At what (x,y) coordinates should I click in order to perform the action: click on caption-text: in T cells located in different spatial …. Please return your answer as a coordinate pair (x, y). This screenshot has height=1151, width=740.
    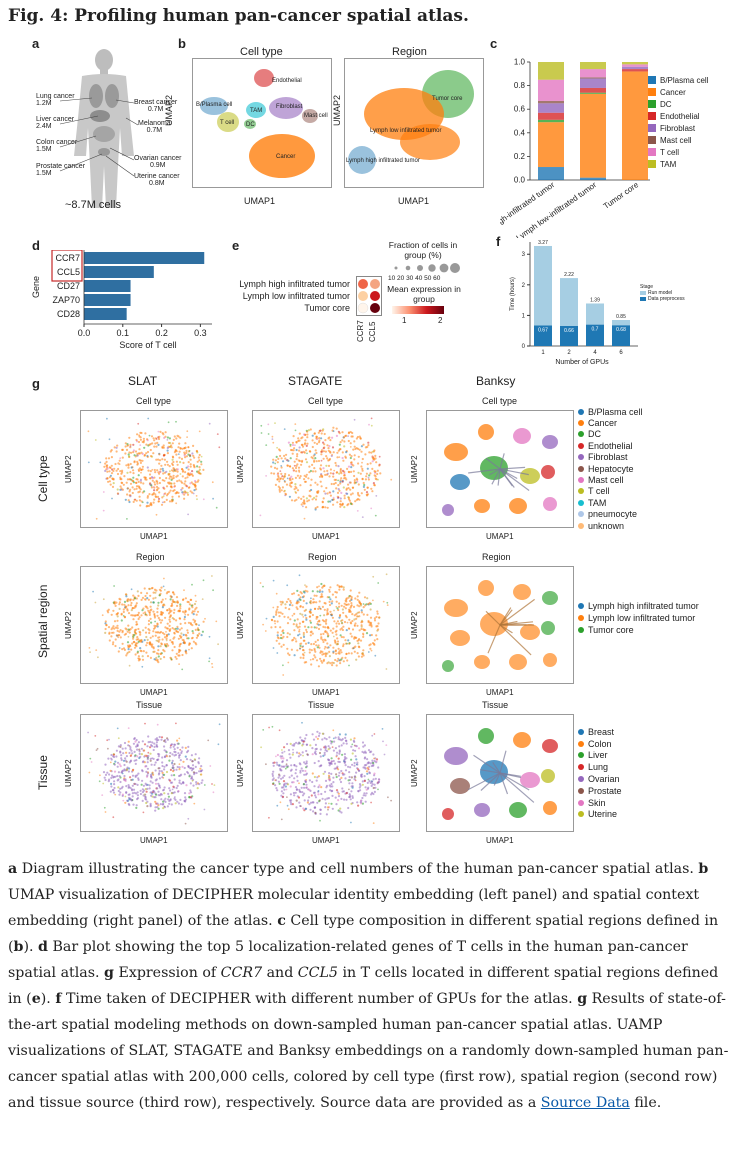
    Looking at the image, I should click on (363, 986).